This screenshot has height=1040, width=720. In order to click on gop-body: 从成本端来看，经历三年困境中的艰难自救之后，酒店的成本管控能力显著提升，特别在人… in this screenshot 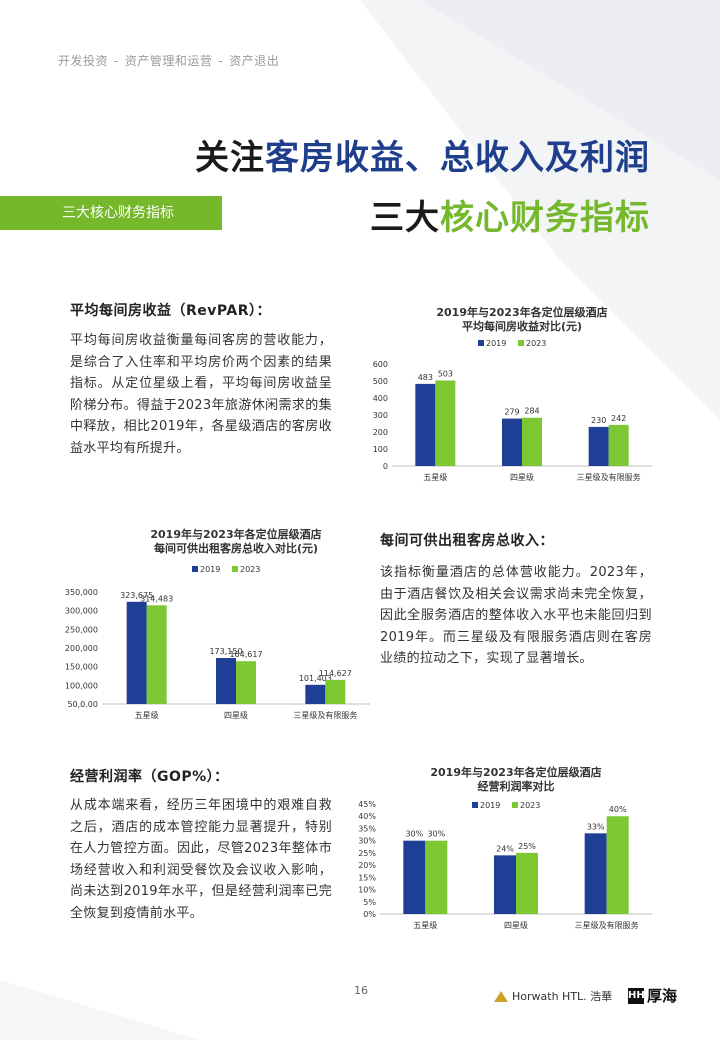, I will do `click(201, 859)`.